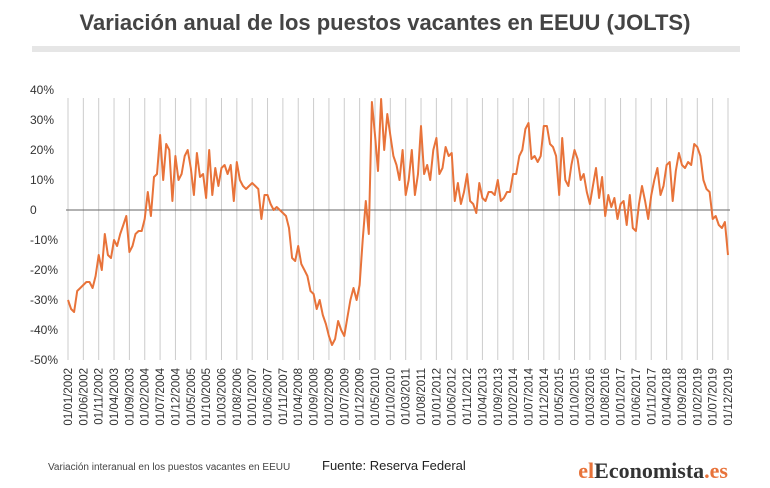 This screenshot has height=488, width=770. Describe the element at coordinates (545, 396) in the screenshot. I see `x-tick-label: 01/12/2014` at that location.